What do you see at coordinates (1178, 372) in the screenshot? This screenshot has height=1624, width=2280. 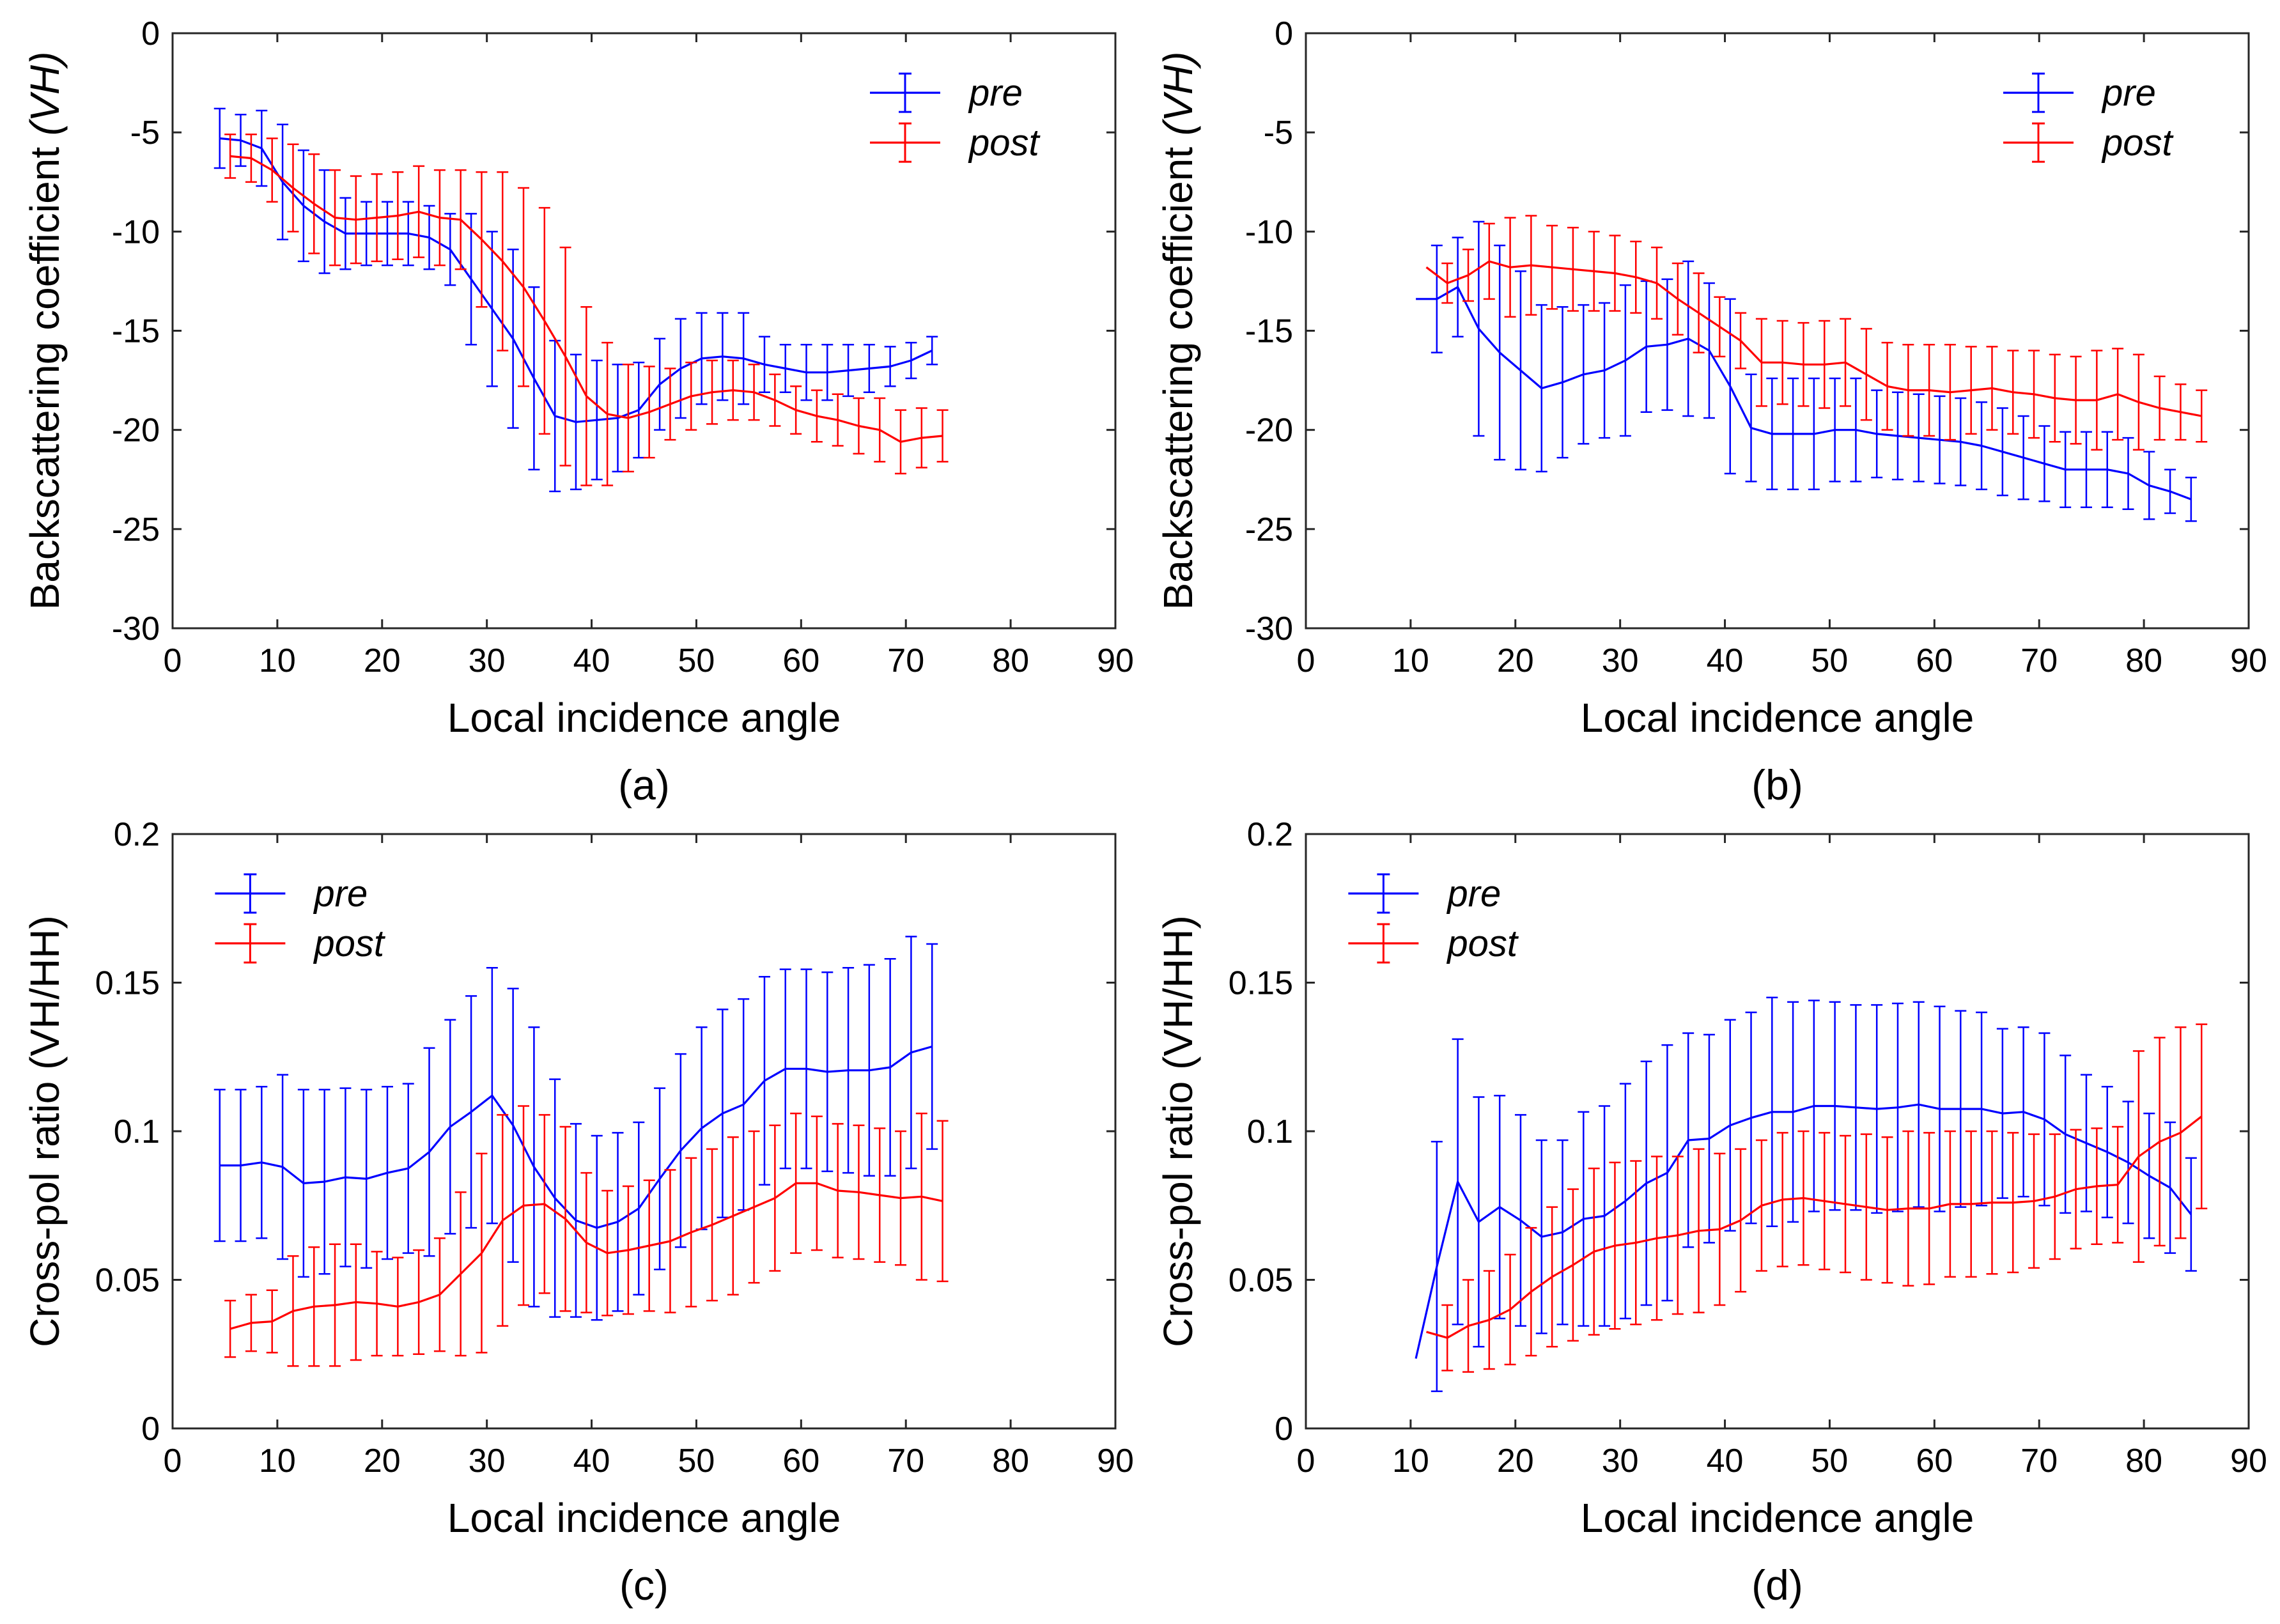 I see `y-axis-title-main: Backscattering coefficient` at bounding box center [1178, 372].